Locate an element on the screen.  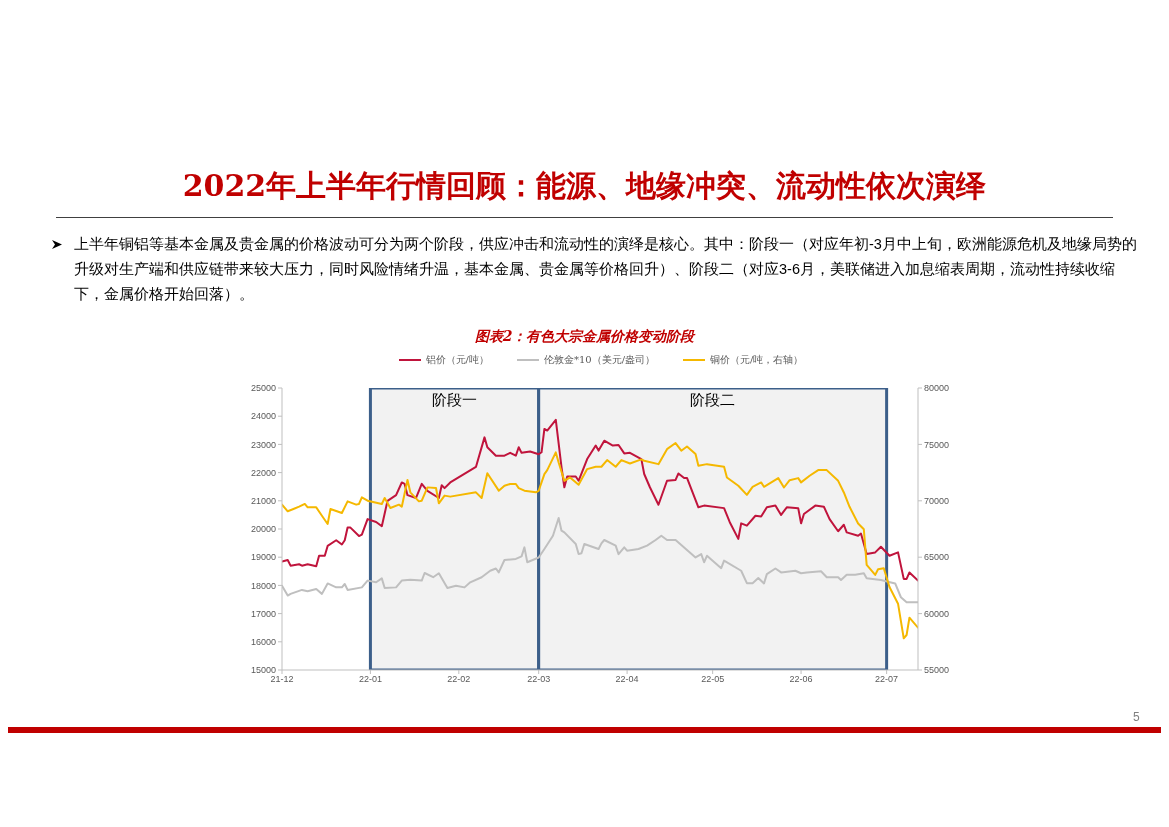
y-tick-label: 18000 is located at coordinates (263, 585).